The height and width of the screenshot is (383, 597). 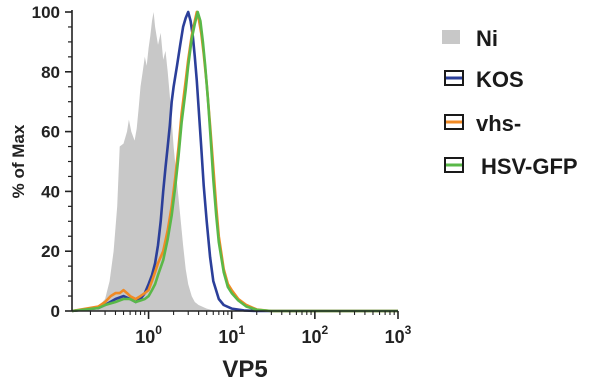 What do you see at coordinates (529, 166) in the screenshot?
I see `legend-hsv-gfp-label: HSV-GFP` at bounding box center [529, 166].